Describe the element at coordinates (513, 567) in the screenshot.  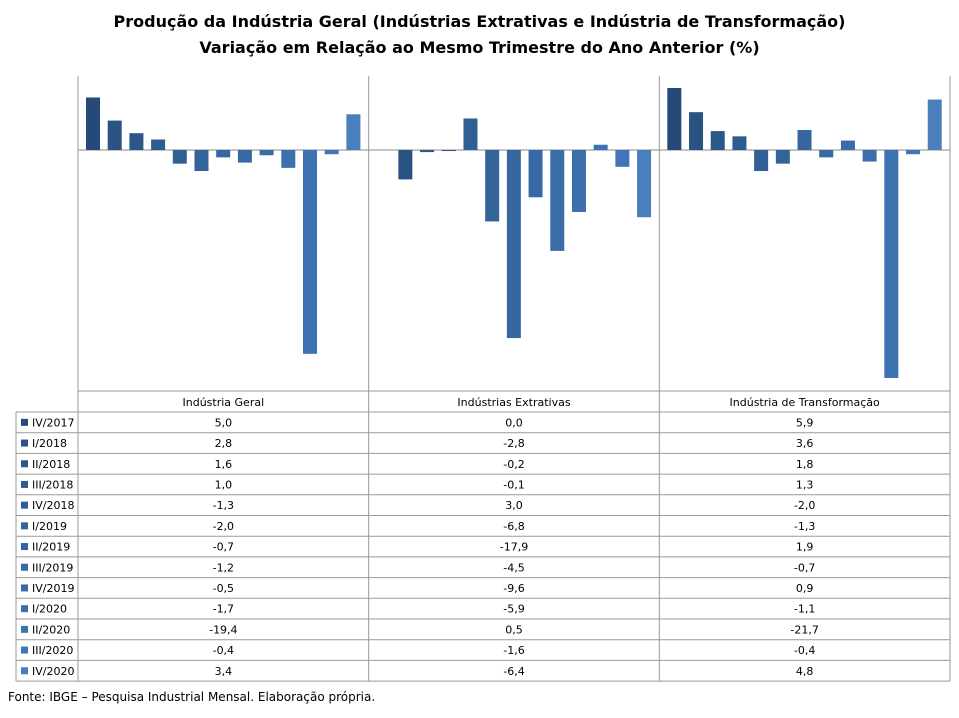
I see `data-label: -4,5` at that location.